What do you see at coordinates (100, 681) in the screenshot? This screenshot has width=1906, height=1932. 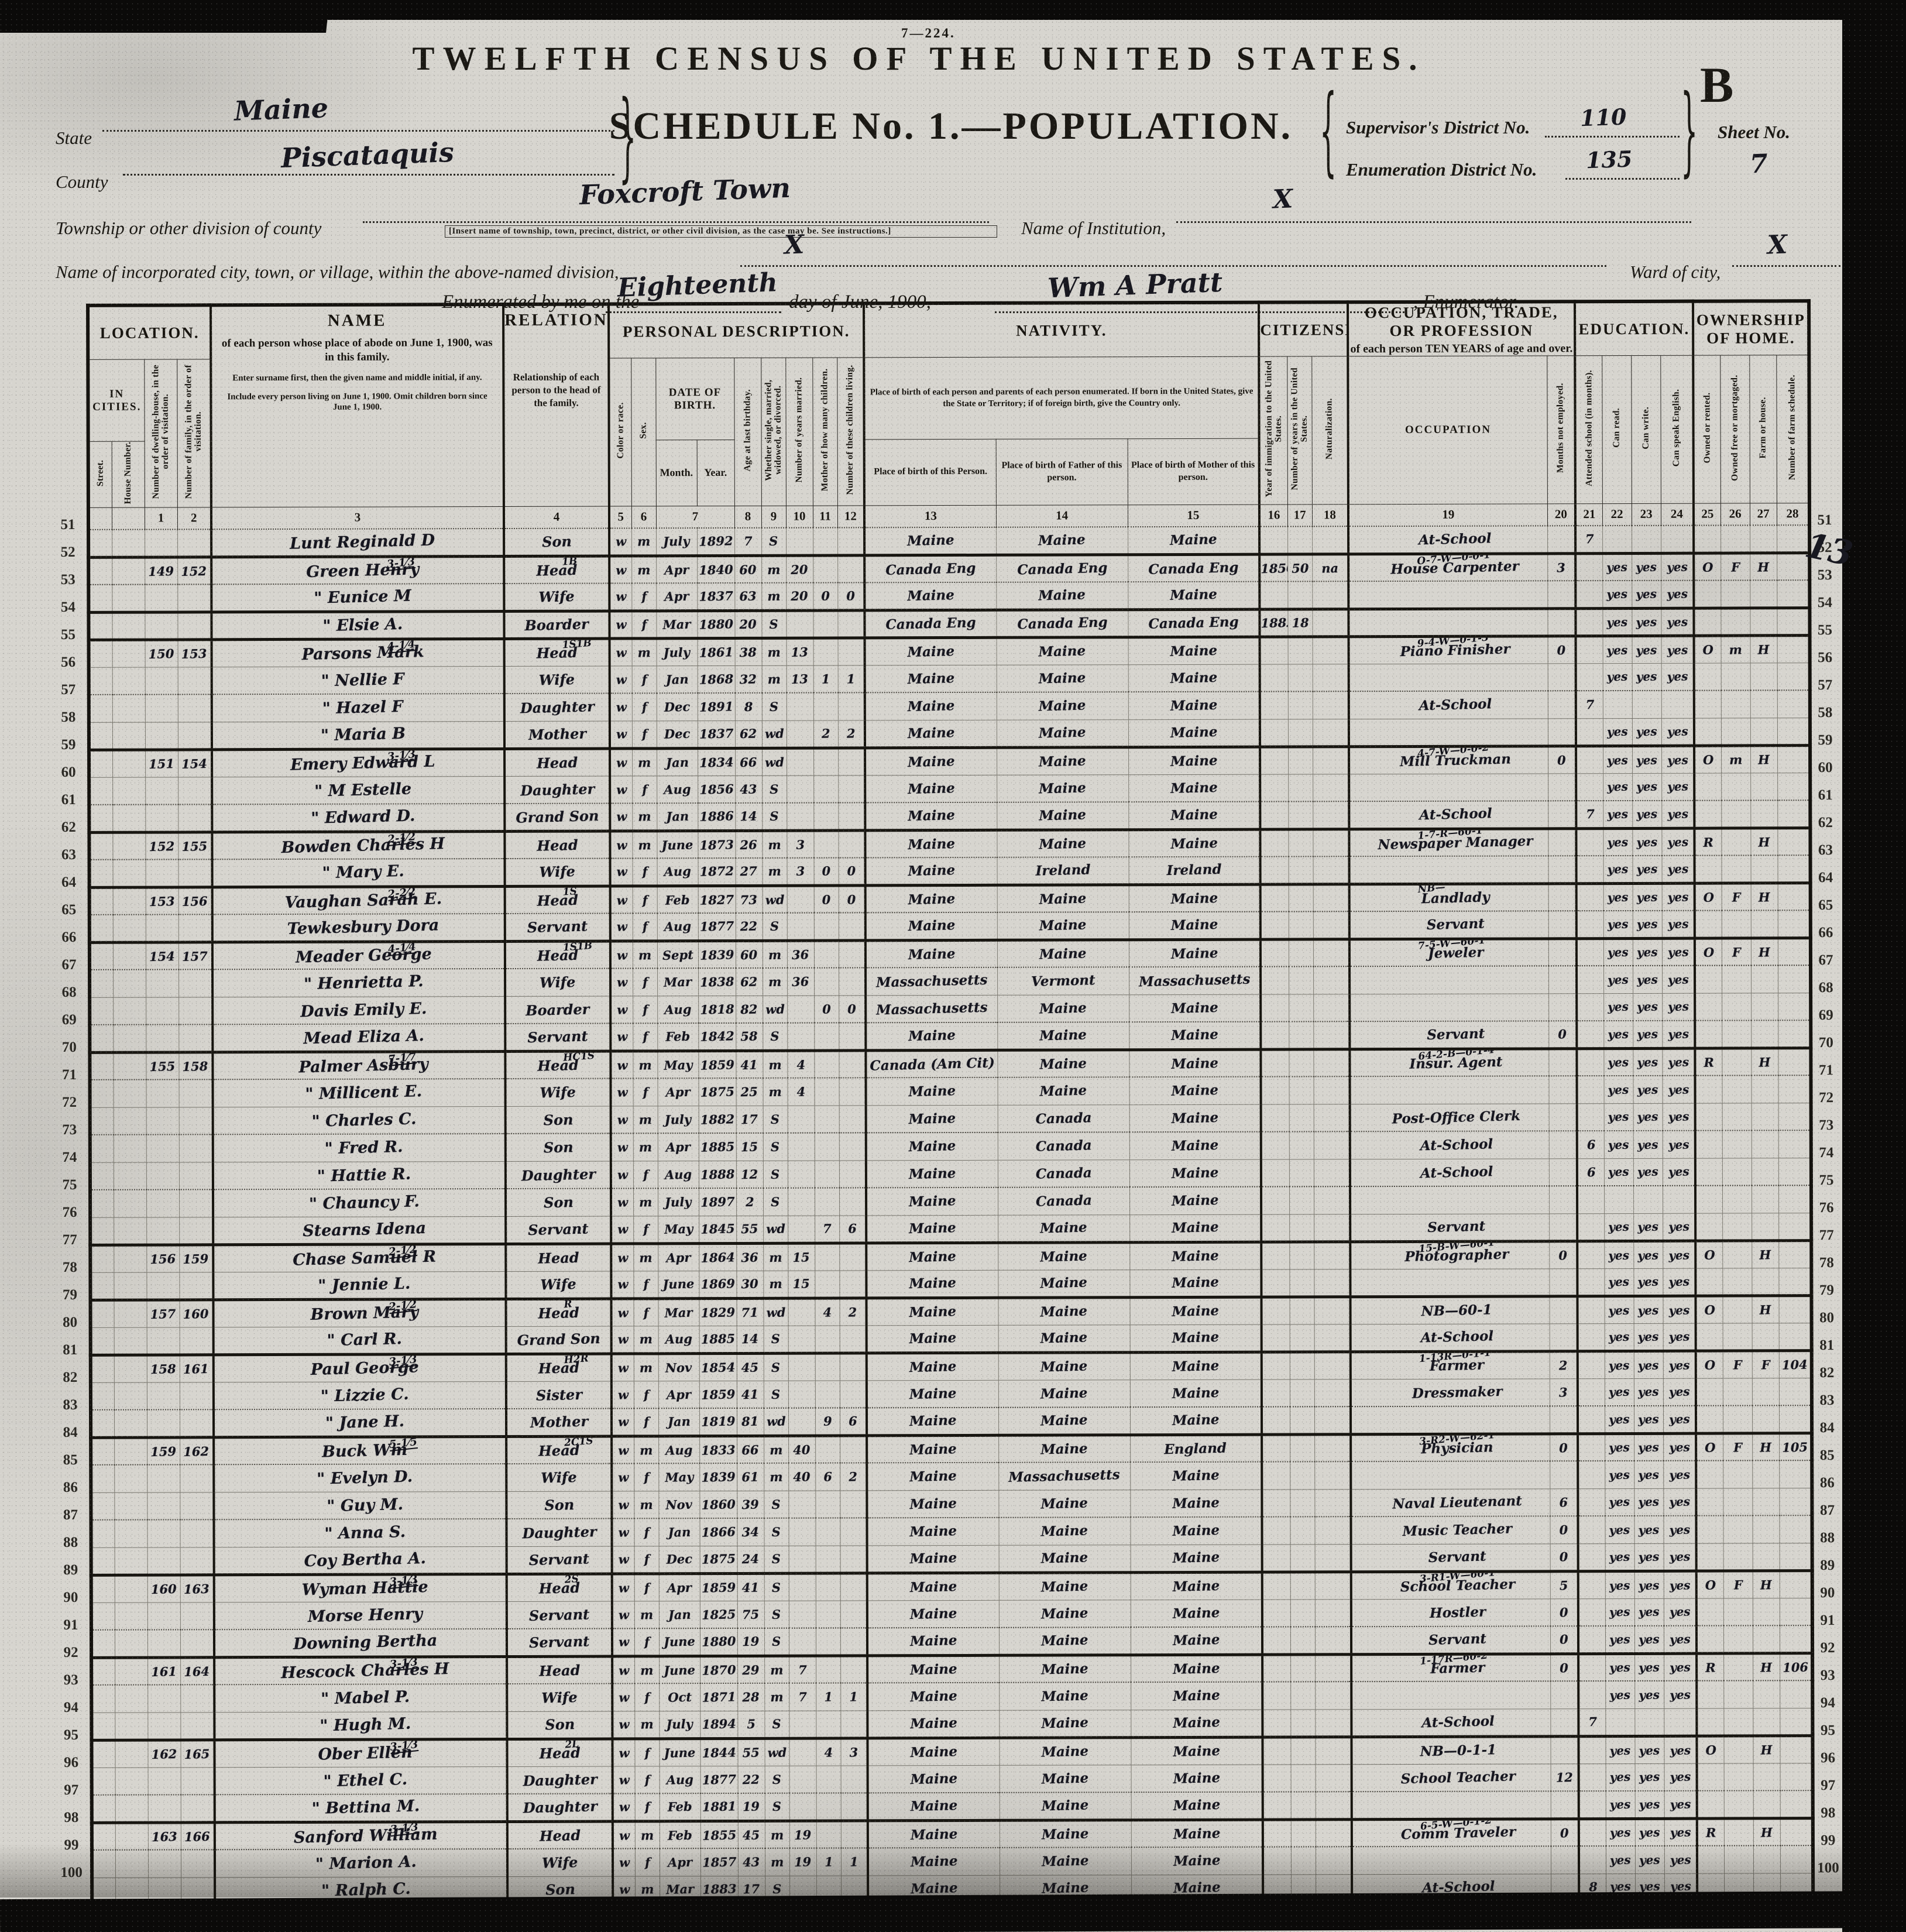 I see `cell-street` at bounding box center [100, 681].